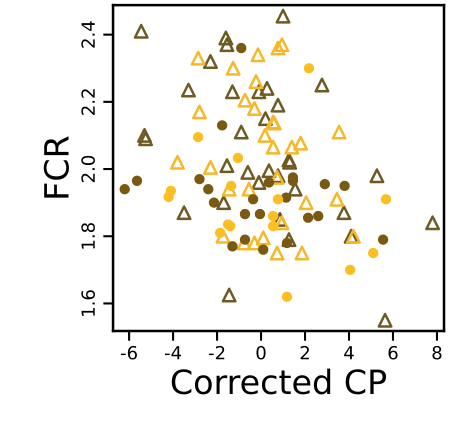  What do you see at coordinates (88, 303) in the screenshot?
I see `y-tick-label: 1.6` at bounding box center [88, 303].